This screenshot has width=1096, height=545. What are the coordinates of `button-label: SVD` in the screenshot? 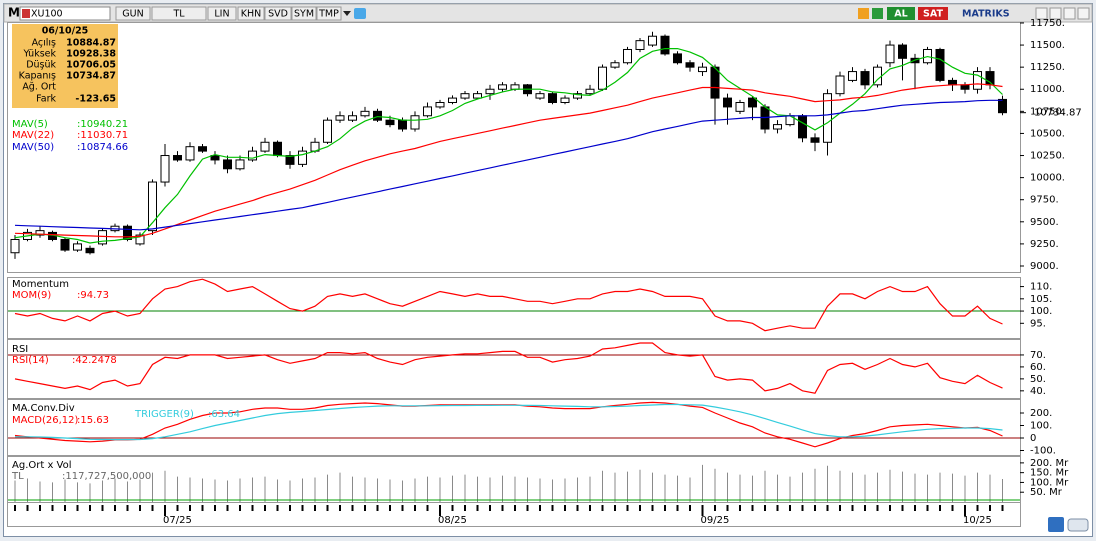 It's located at (278, 14).